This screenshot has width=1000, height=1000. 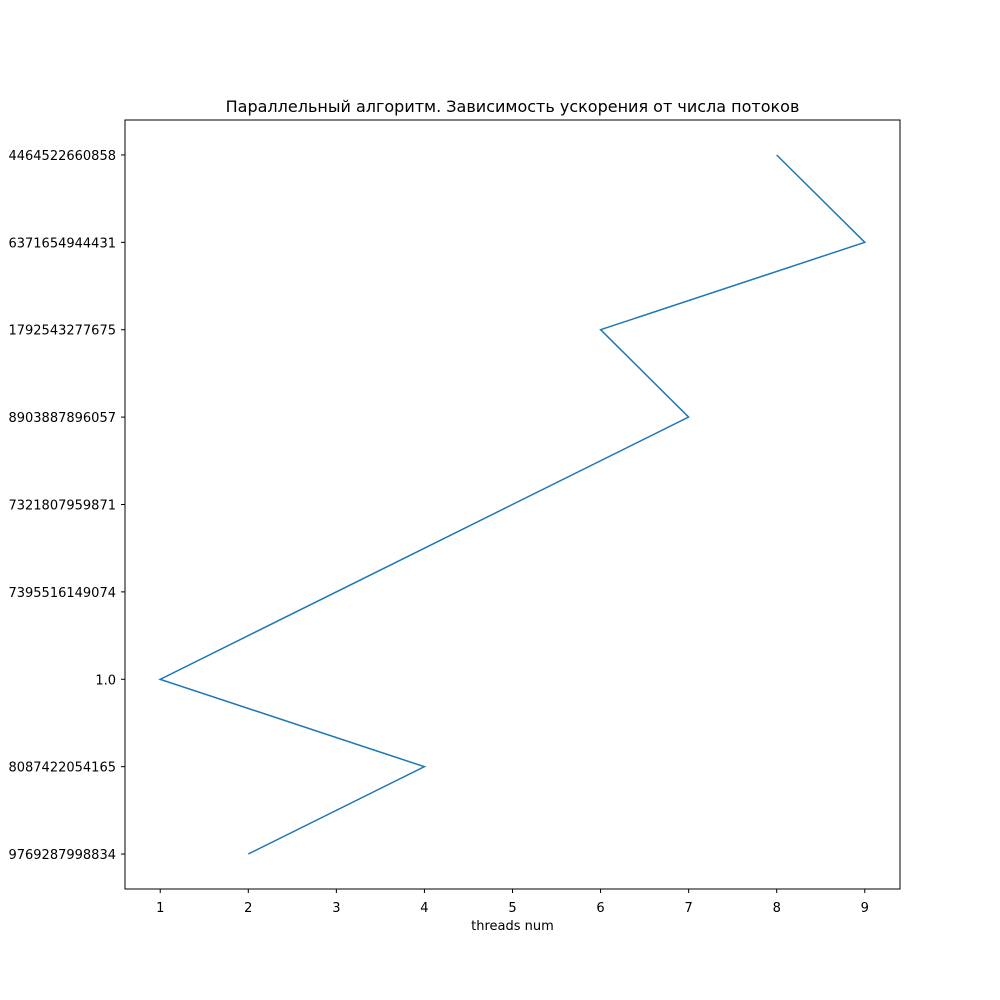 I want to click on x-tick-label: 4, so click(x=424, y=908).